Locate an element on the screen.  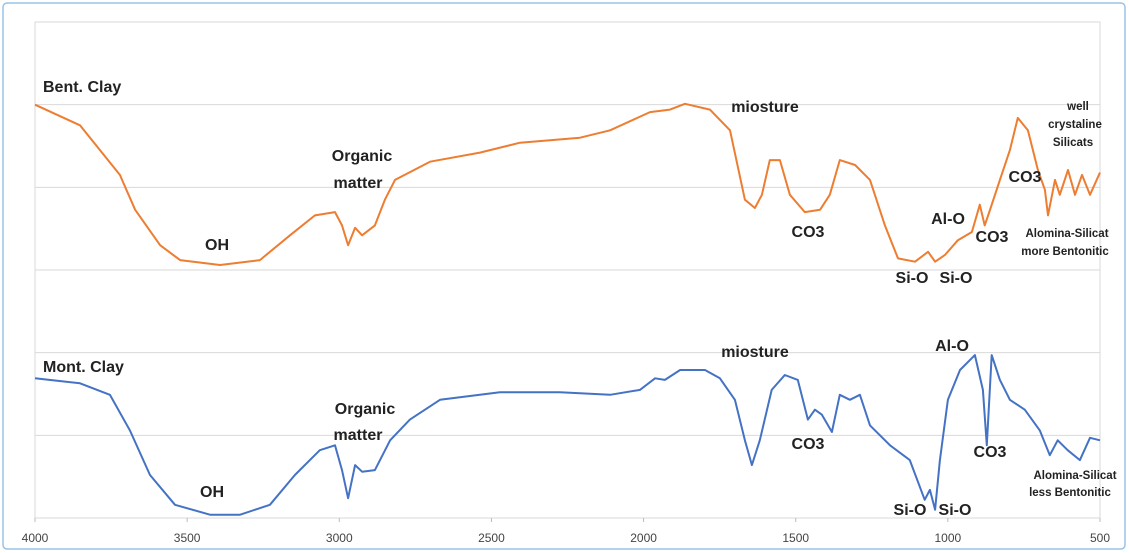
annotation: less Bentonitic is located at coordinates (1070, 493).